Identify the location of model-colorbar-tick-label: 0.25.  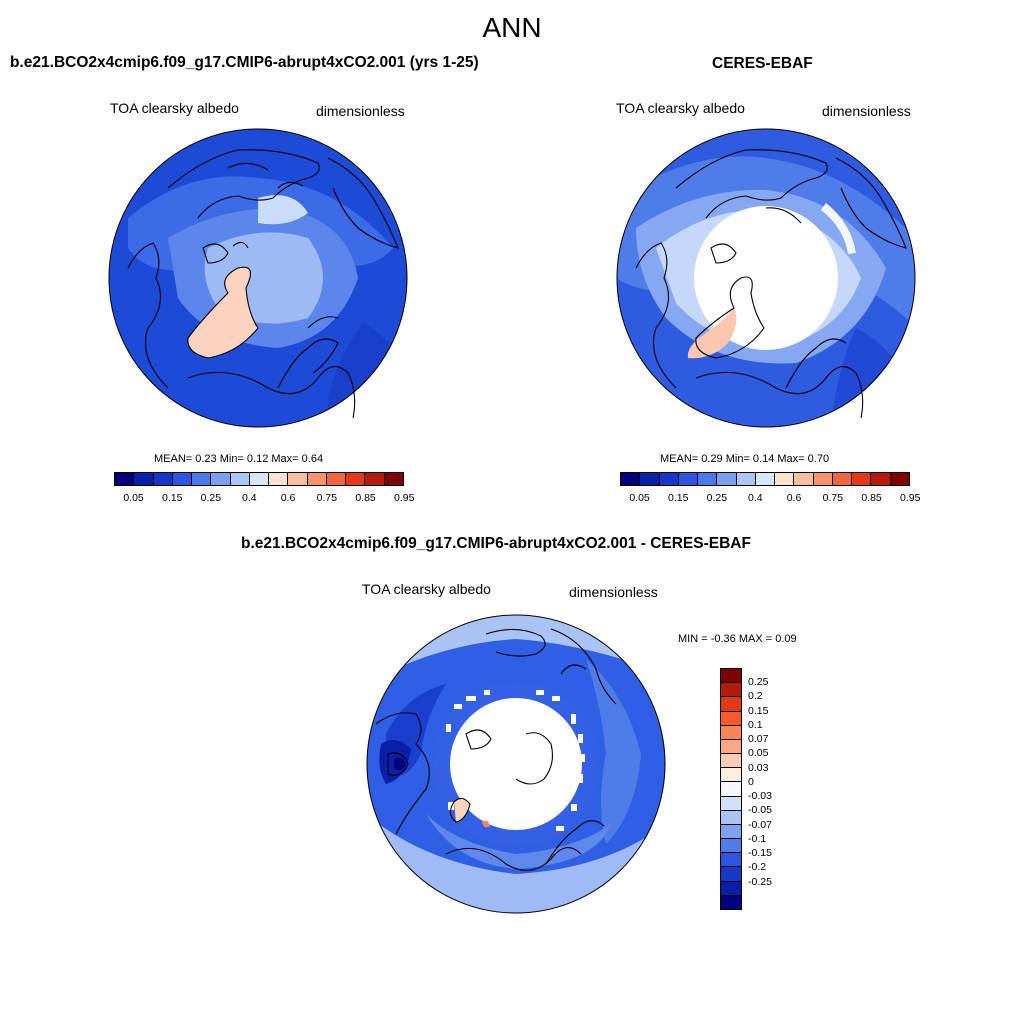
(211, 498).